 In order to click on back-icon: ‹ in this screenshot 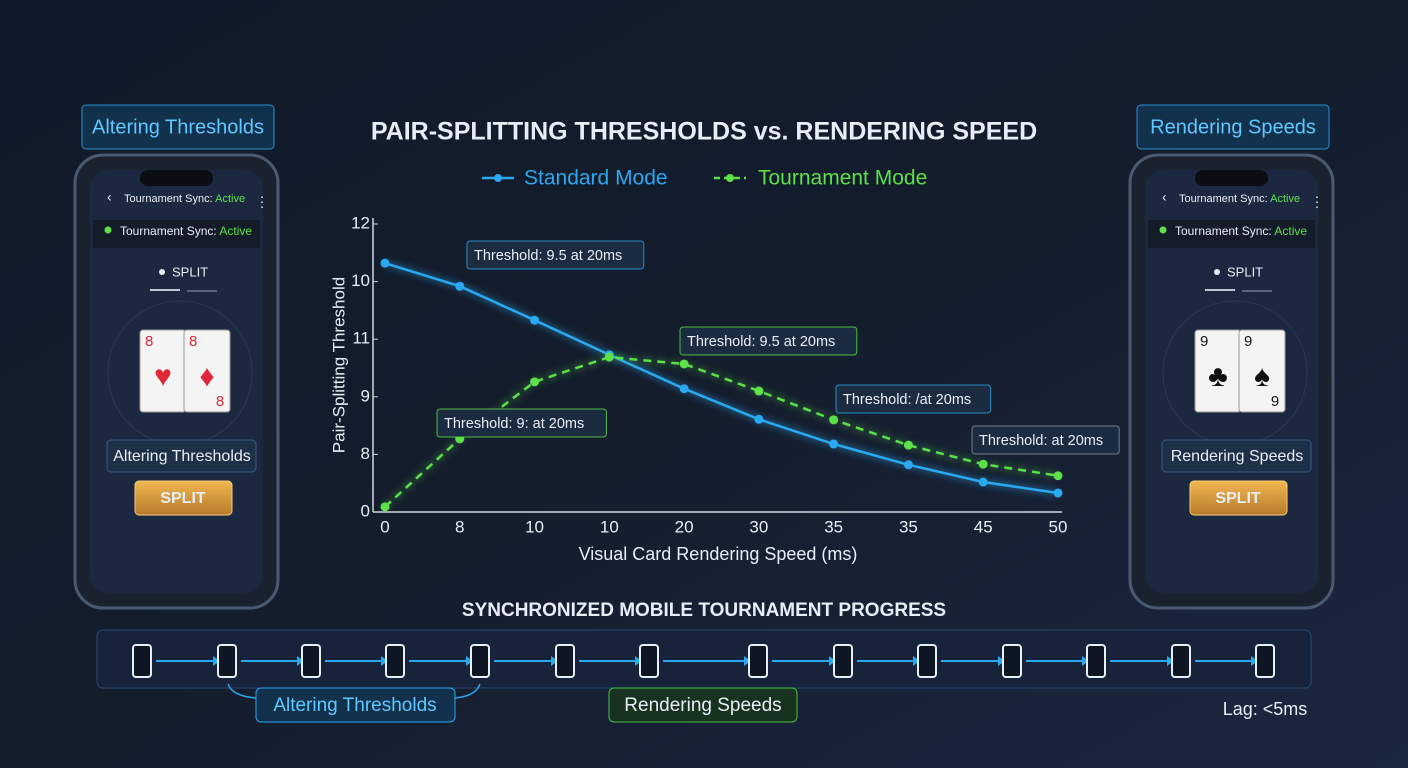, I will do `click(109, 197)`.